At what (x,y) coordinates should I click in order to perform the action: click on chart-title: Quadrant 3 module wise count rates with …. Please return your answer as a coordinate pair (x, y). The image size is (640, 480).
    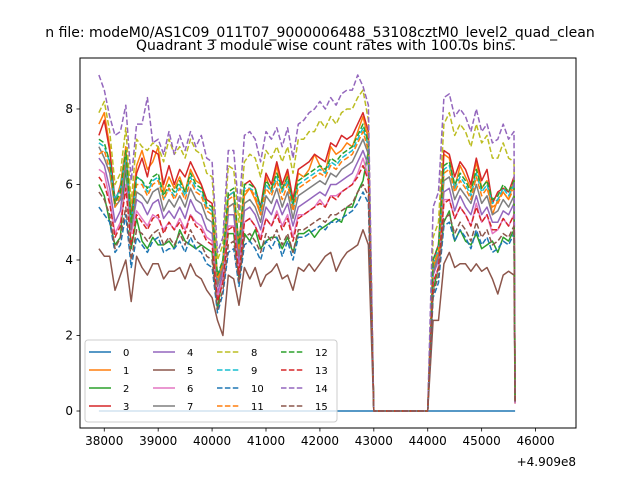
    Looking at the image, I should click on (326, 46).